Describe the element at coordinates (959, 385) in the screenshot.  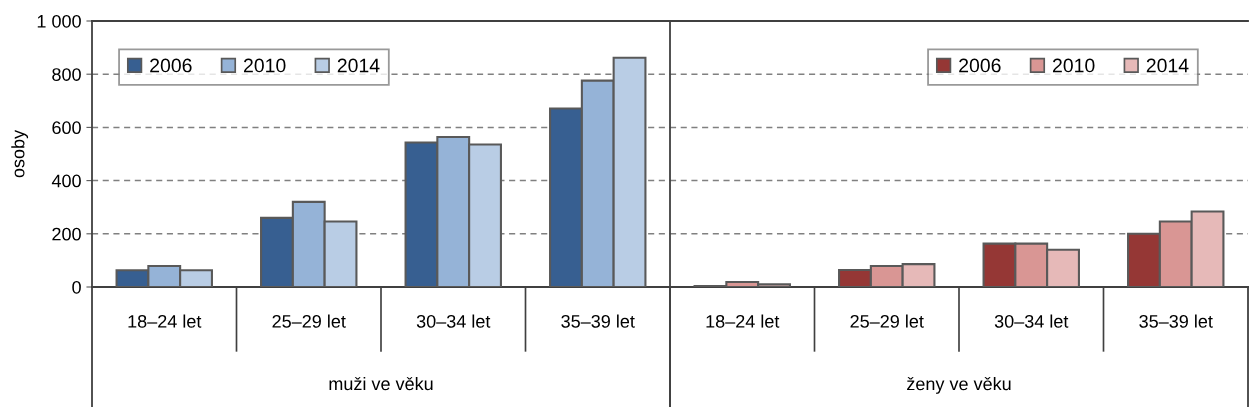
I see `x-axis-title: ženy ve věku` at that location.